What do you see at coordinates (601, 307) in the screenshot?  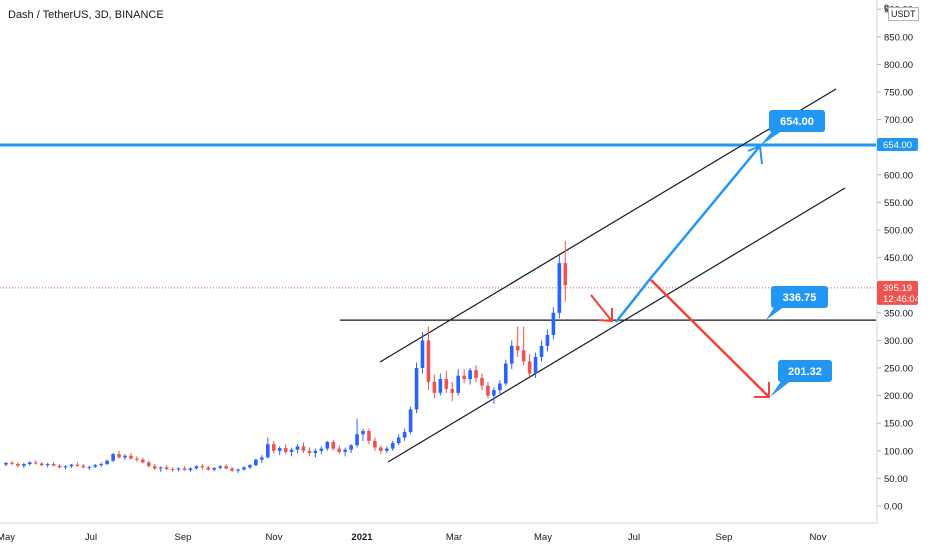 I see `pullback-arrow` at bounding box center [601, 307].